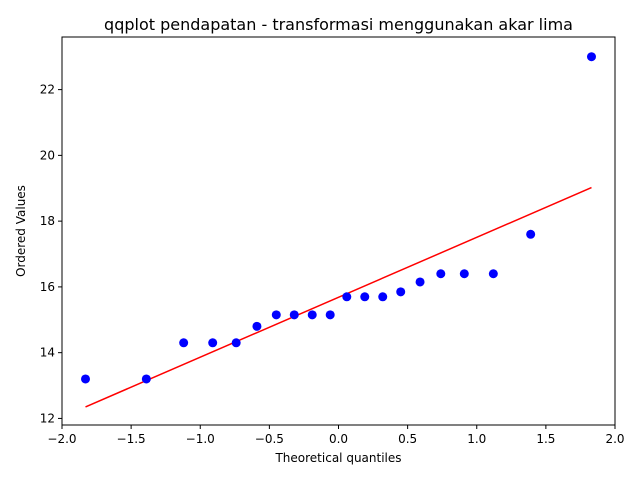 This screenshot has height=480, width=640. I want to click on x-tick-label: −0.5, so click(269, 439).